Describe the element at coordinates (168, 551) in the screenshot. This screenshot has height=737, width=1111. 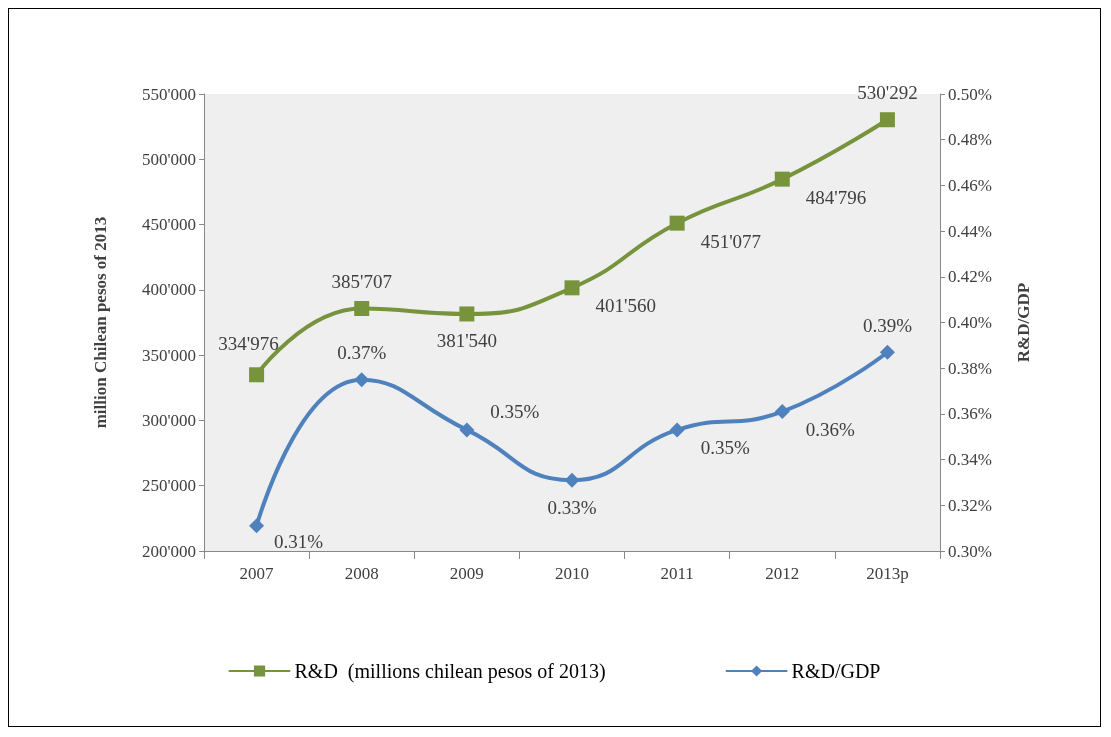
I see `y-tick-label: 200'000` at that location.